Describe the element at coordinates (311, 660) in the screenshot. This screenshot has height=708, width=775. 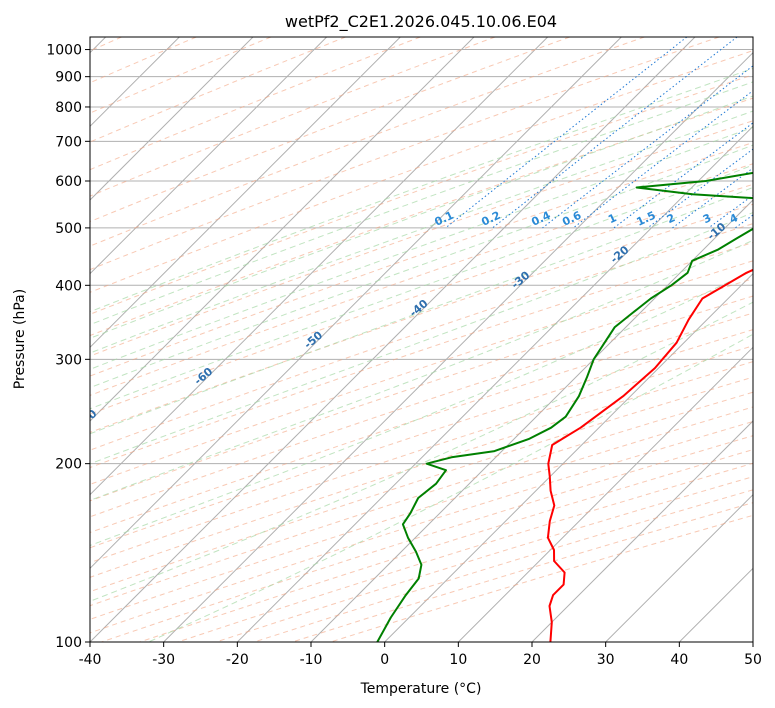
I see `x-tick-label: -10` at that location.